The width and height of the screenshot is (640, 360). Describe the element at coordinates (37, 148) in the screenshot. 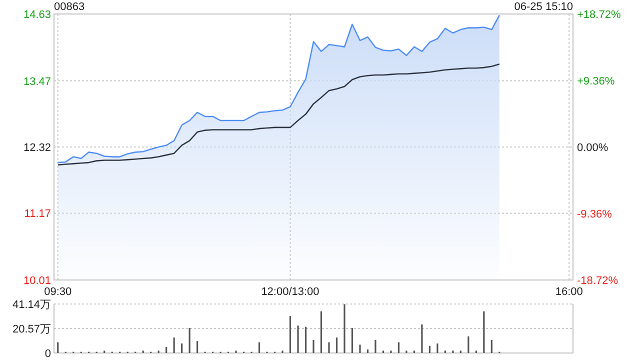

I see `y-tick-label: 12.32` at that location.